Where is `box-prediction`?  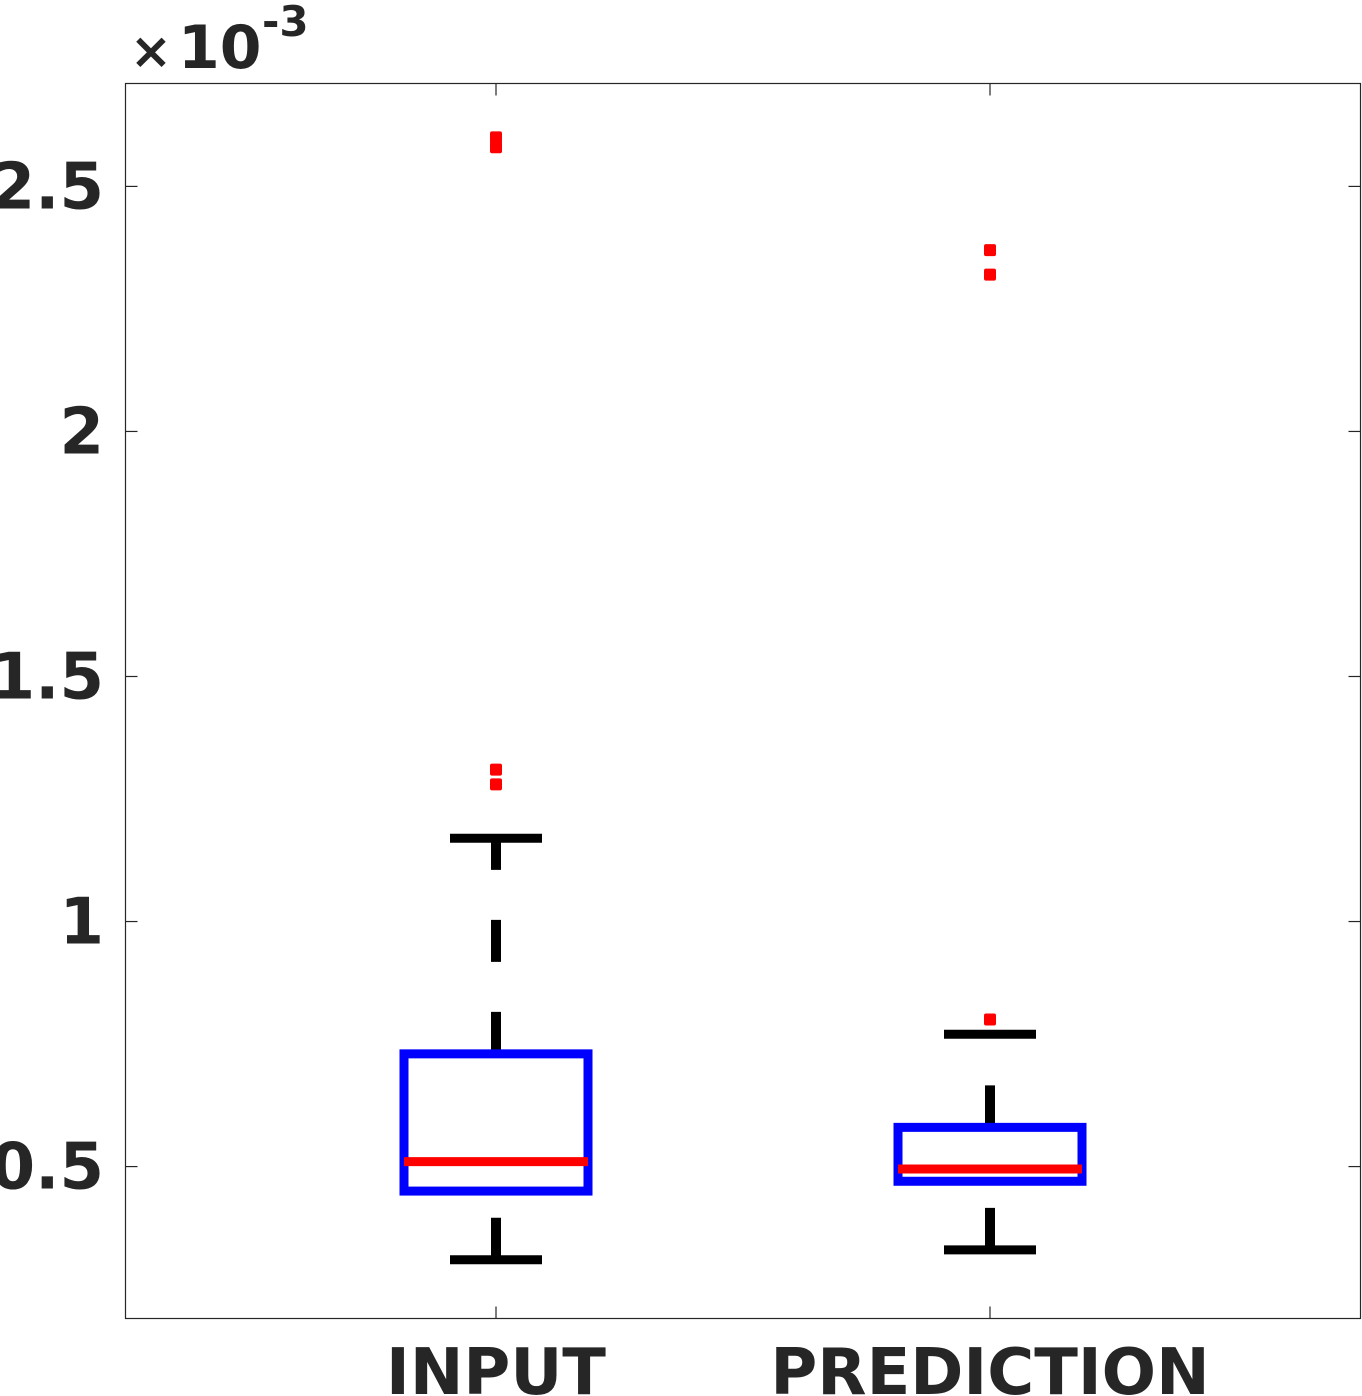 box-prediction is located at coordinates (990, 749).